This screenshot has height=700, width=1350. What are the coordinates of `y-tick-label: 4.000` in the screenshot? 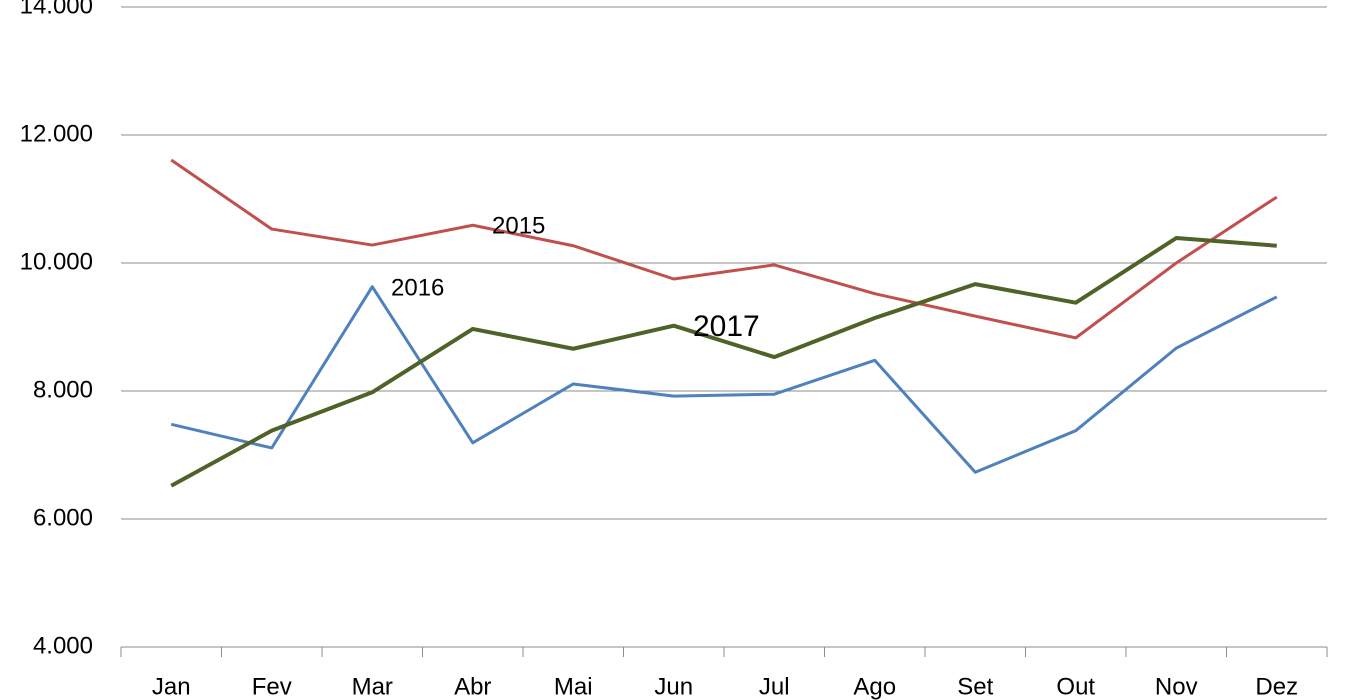 It's located at (63, 645).